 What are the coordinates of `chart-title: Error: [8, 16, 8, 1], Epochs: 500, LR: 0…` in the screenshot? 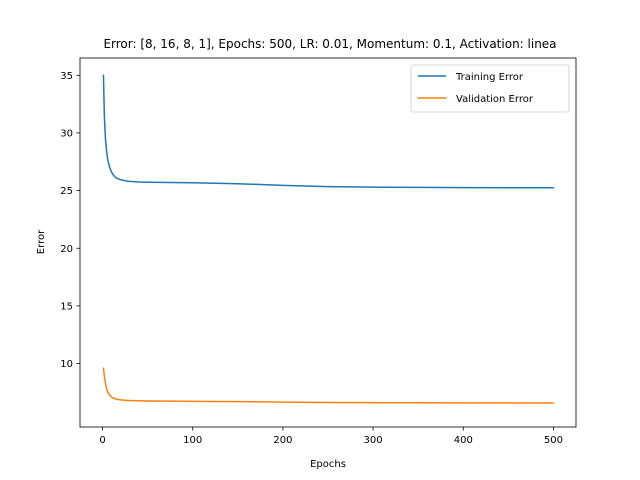 It's located at (329, 44).